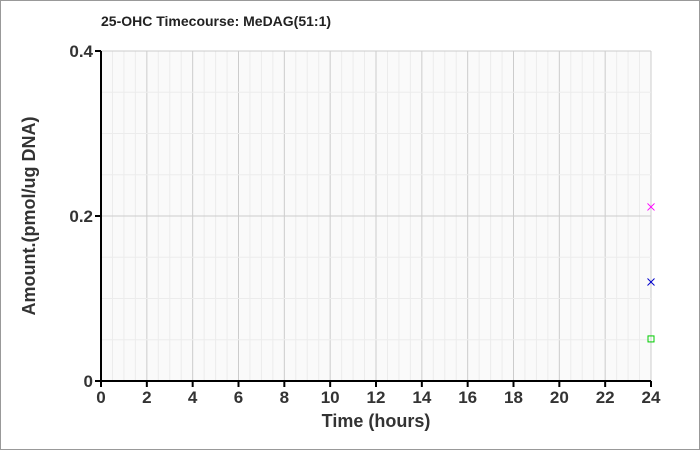 The image size is (700, 450). I want to click on x-tick-label: 14, so click(421, 397).